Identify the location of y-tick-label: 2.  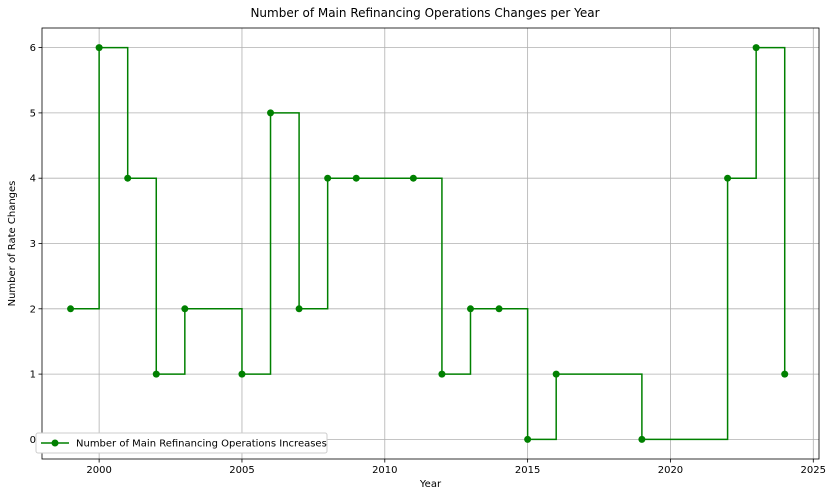
(33, 309).